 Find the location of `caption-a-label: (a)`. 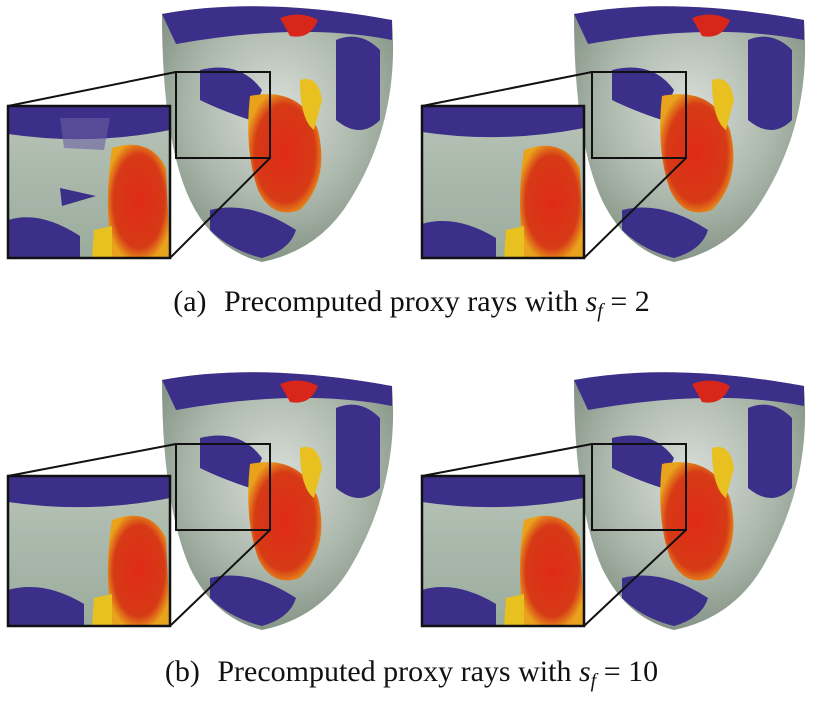

caption-a-label: (a) is located at coordinates (190, 301).